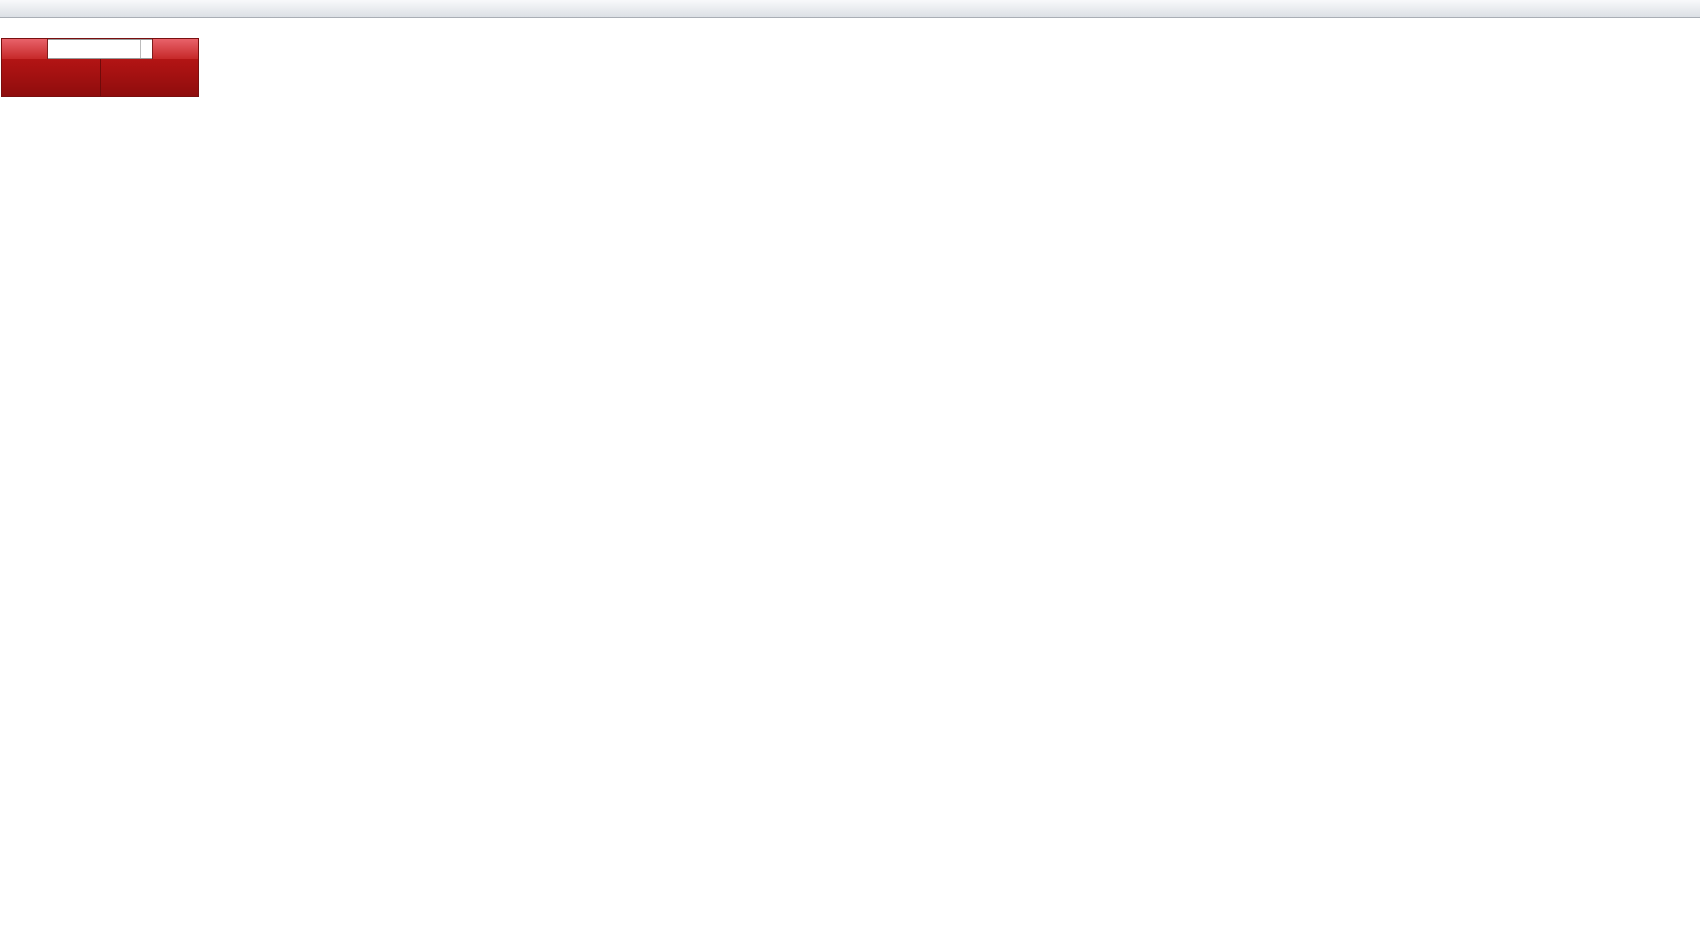 This screenshot has width=1700, height=943. I want to click on buy-price, so click(150, 77).